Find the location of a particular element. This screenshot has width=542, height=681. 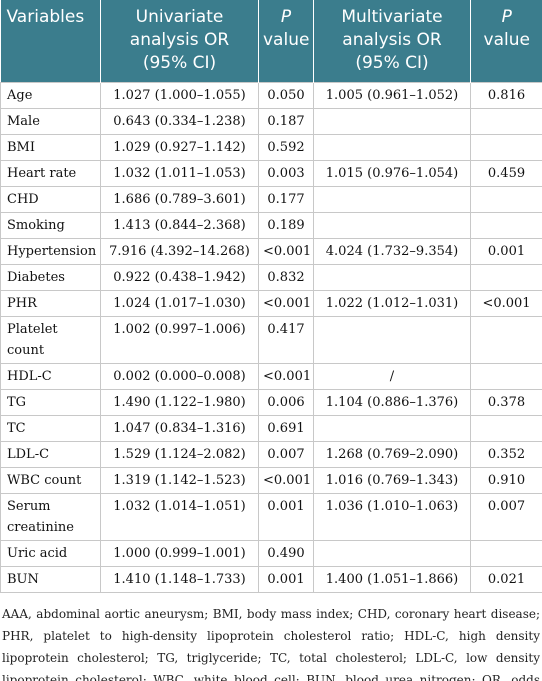

cell: 0.003 is located at coordinates (286, 173).